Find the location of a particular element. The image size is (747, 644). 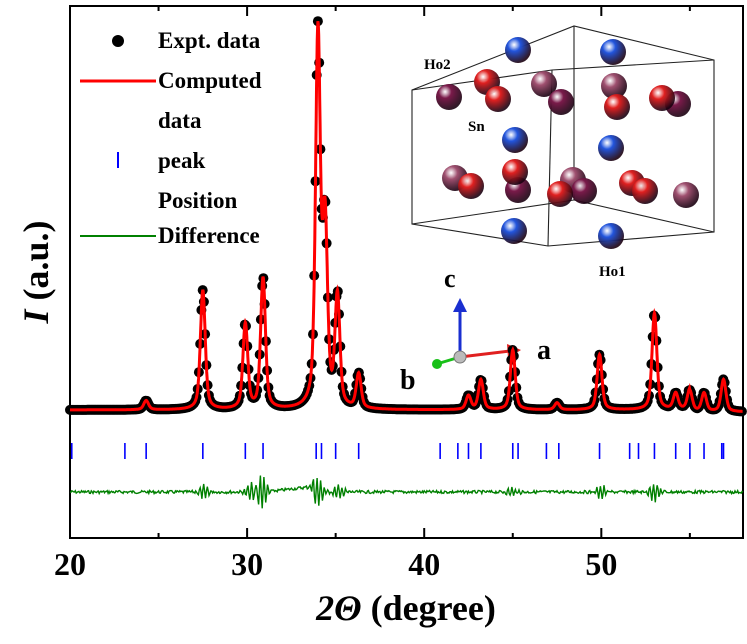

x-tick-label: 50 is located at coordinates (601, 564).